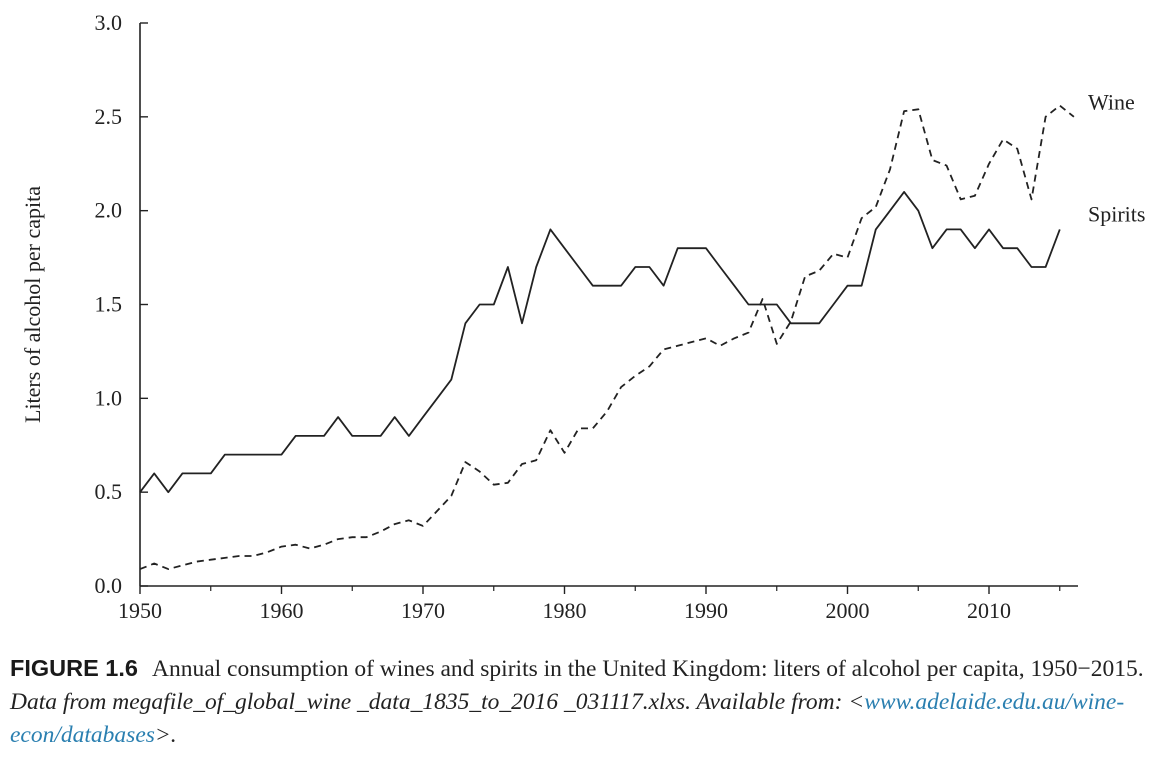  I want to click on y-tick-label: 3.0, so click(109, 22).